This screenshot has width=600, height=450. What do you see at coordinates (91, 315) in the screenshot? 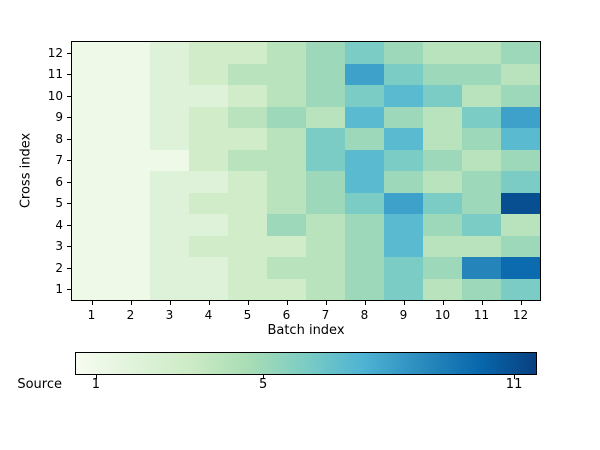
I see `x-tick-label: 1` at bounding box center [91, 315].